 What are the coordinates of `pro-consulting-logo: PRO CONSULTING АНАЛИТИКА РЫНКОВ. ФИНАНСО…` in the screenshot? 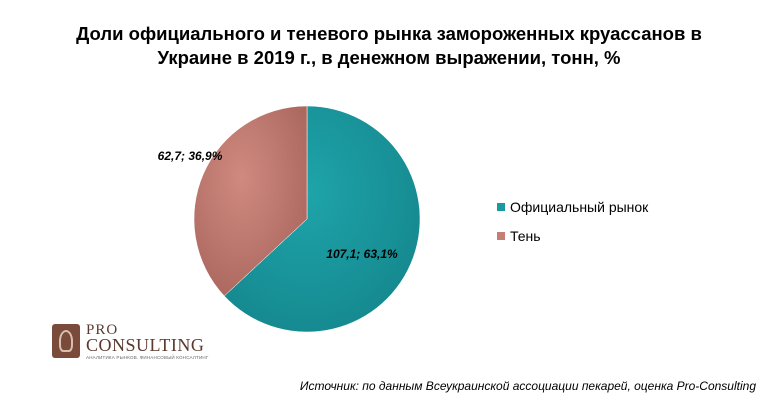 It's located at (132, 341).